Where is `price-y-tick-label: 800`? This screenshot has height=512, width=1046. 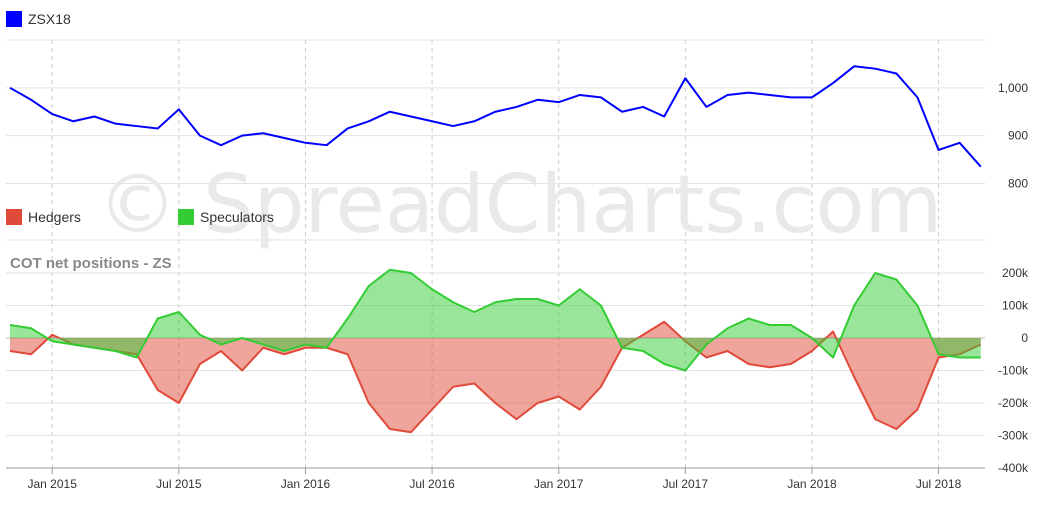 price-y-tick-label: 800 is located at coordinates (1018, 183).